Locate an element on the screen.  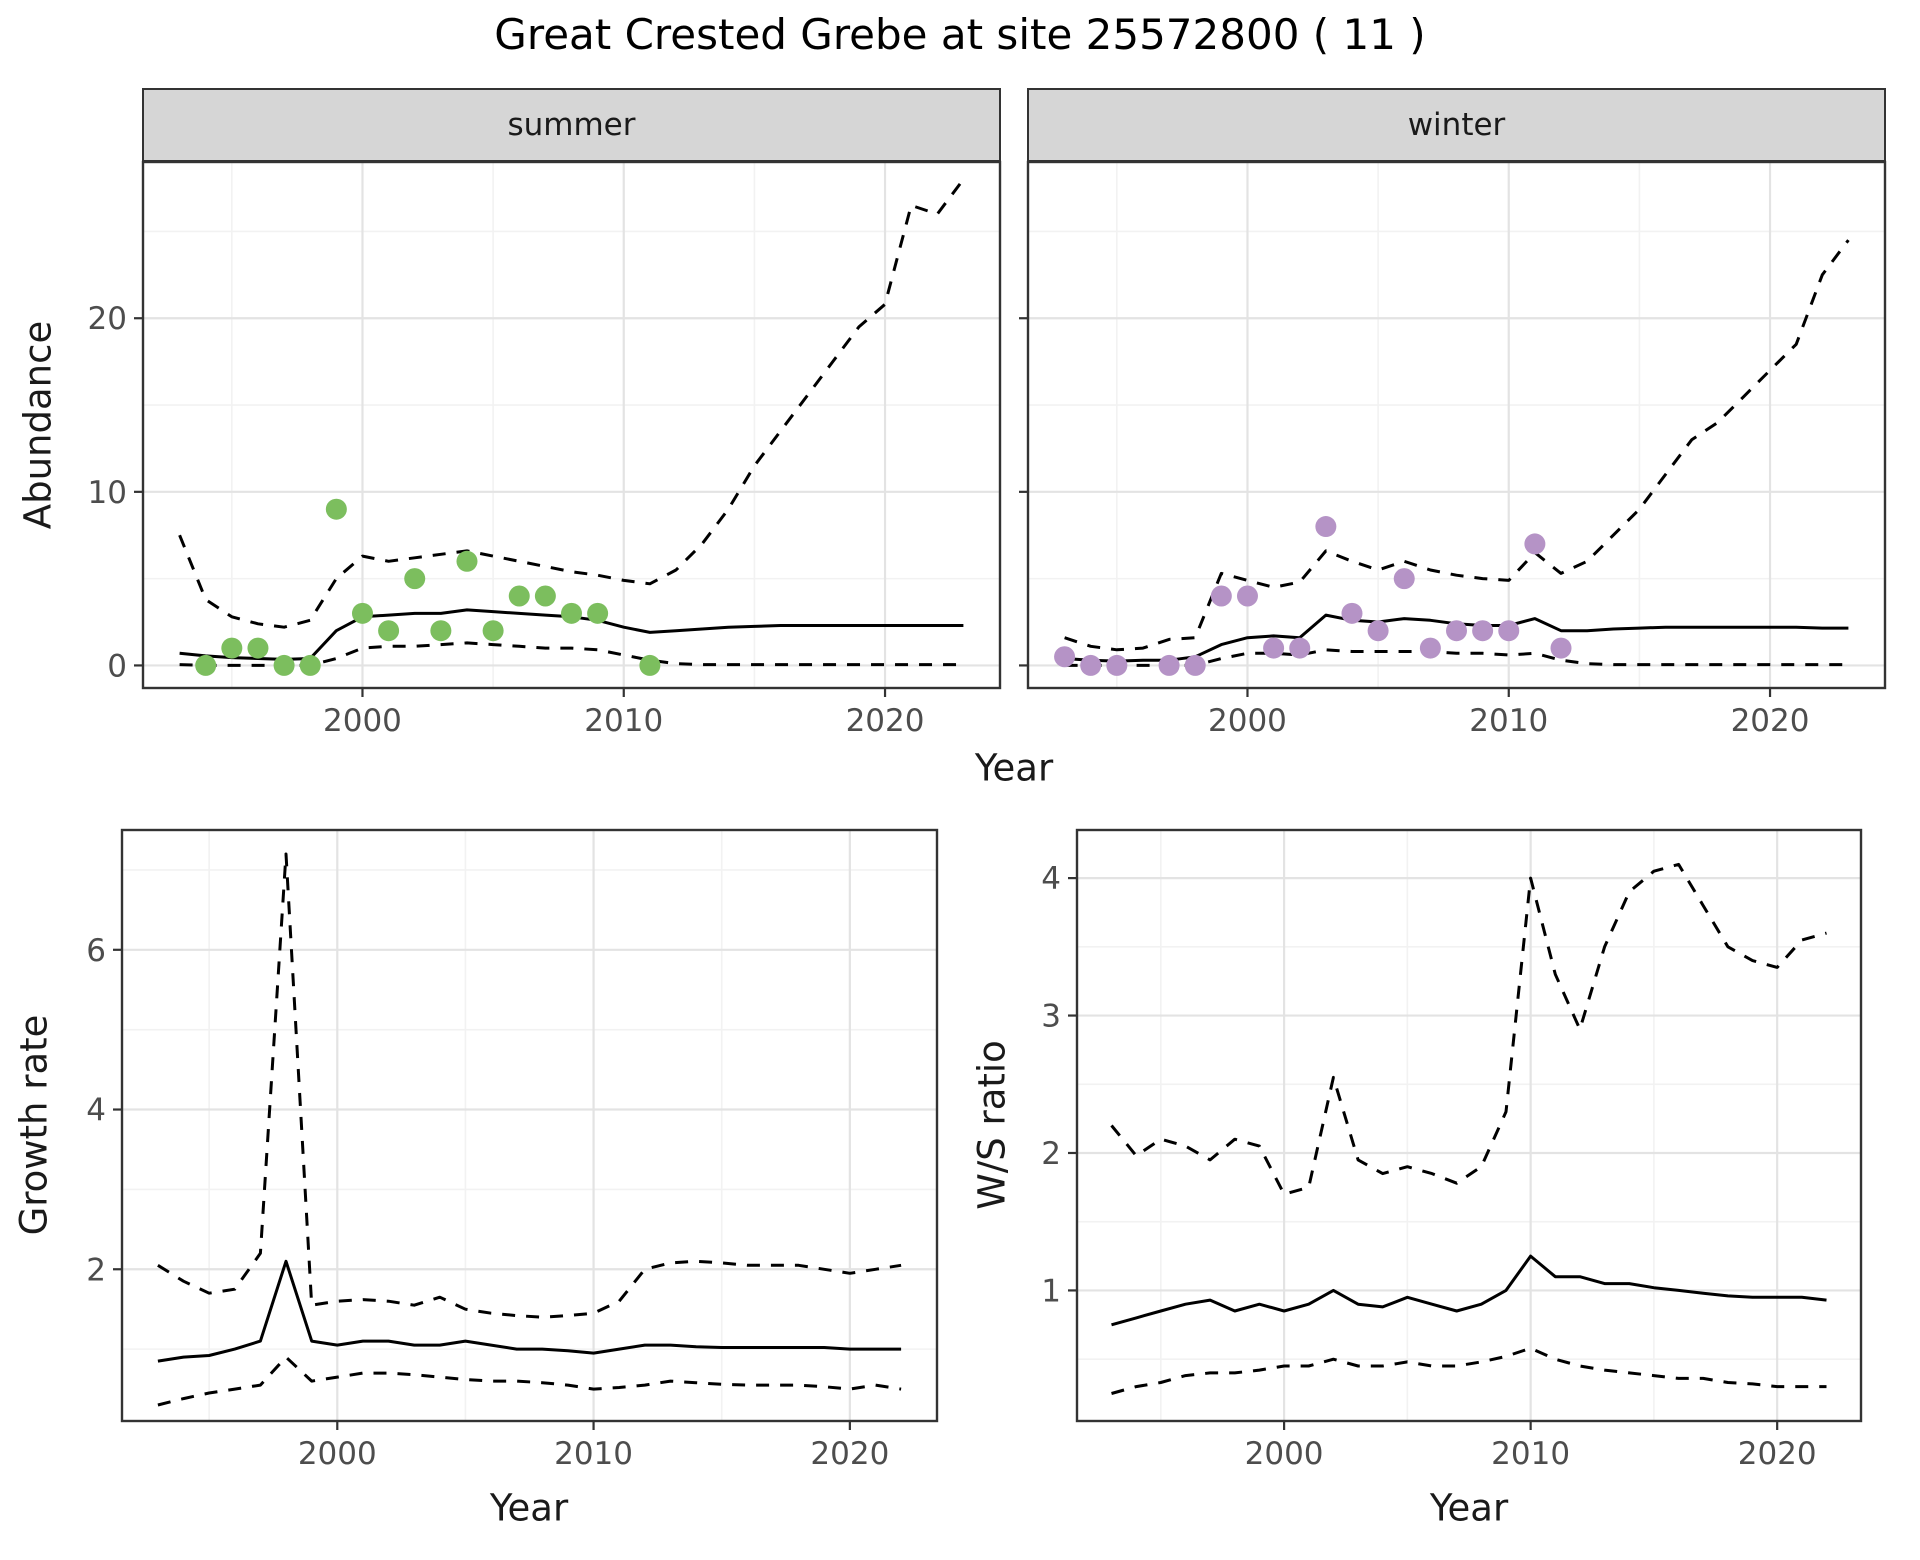
facet-strip-winter-label: winter is located at coordinates (1456, 125).